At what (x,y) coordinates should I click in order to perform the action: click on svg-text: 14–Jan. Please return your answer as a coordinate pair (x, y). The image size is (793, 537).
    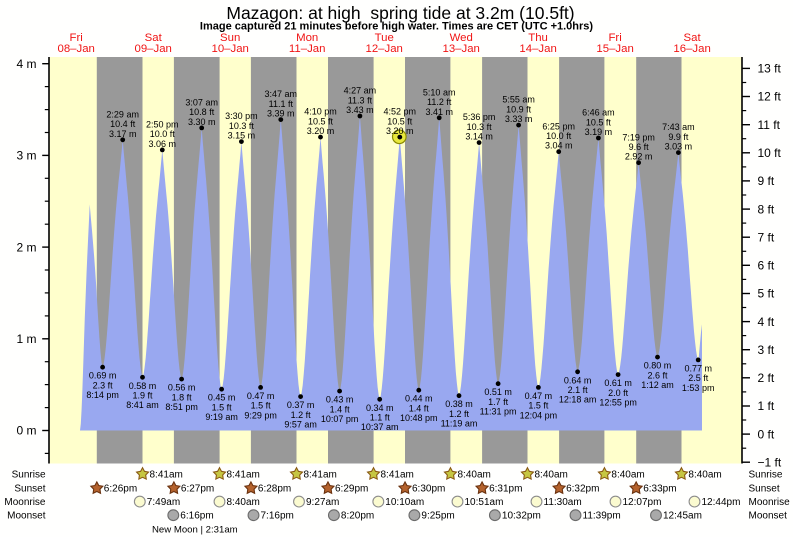
    Looking at the image, I should click on (537, 49).